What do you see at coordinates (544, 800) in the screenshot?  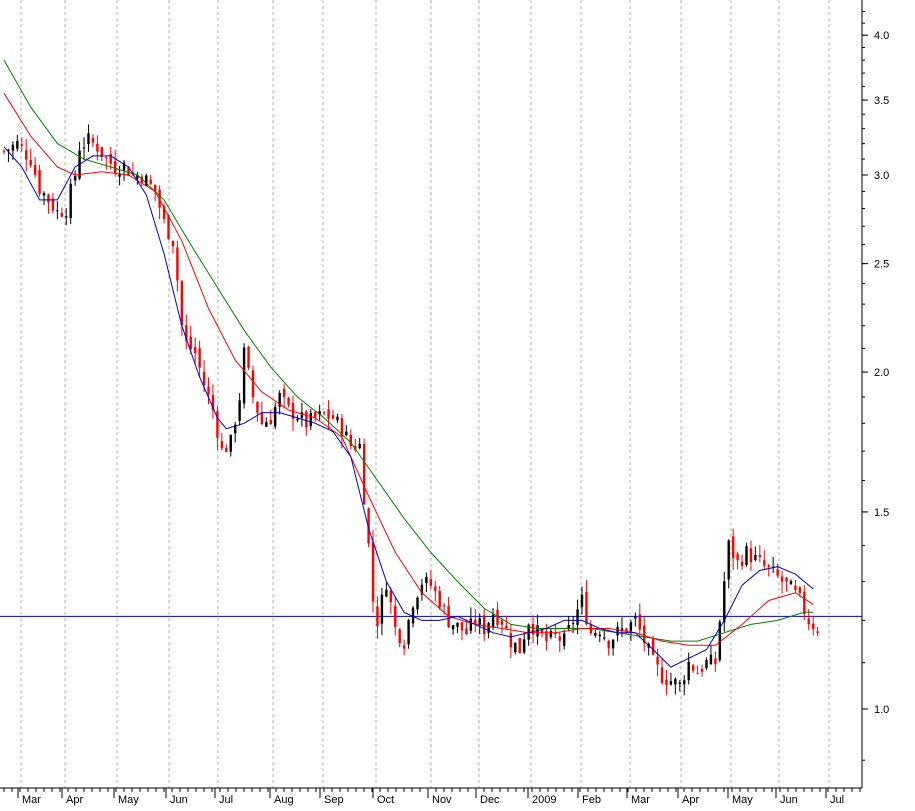 I see `x-tick-label: 2009` at bounding box center [544, 800].